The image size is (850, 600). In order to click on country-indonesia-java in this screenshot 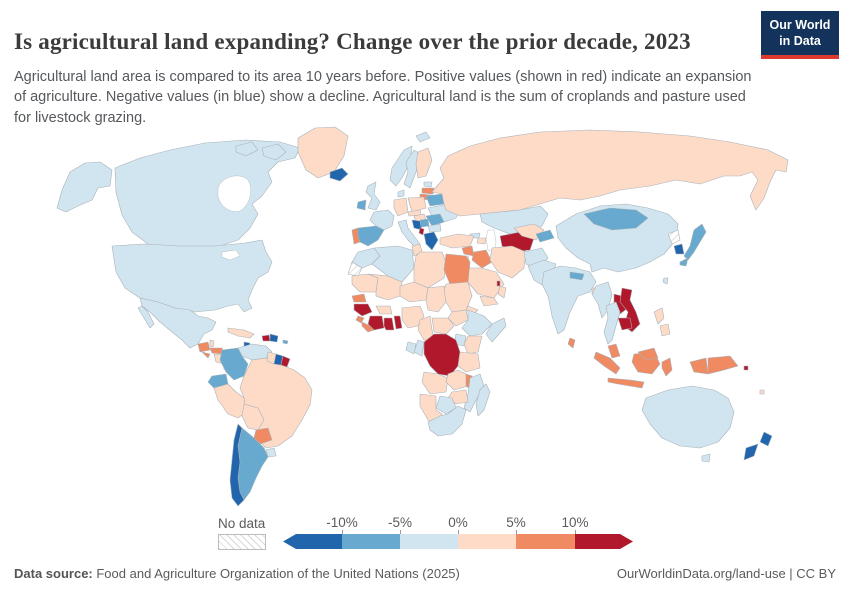, I will do `click(626, 383)`.